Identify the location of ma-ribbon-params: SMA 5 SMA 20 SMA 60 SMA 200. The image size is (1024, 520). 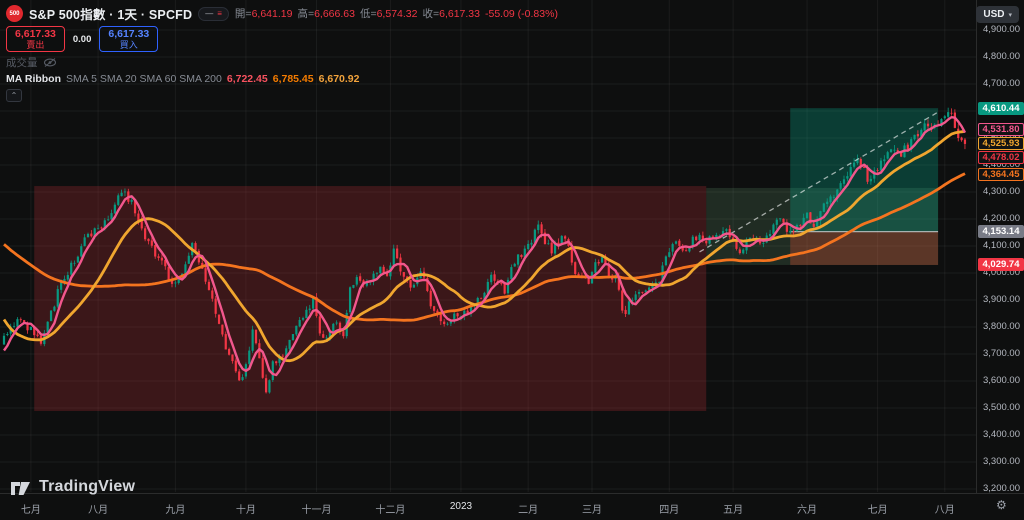
(144, 79).